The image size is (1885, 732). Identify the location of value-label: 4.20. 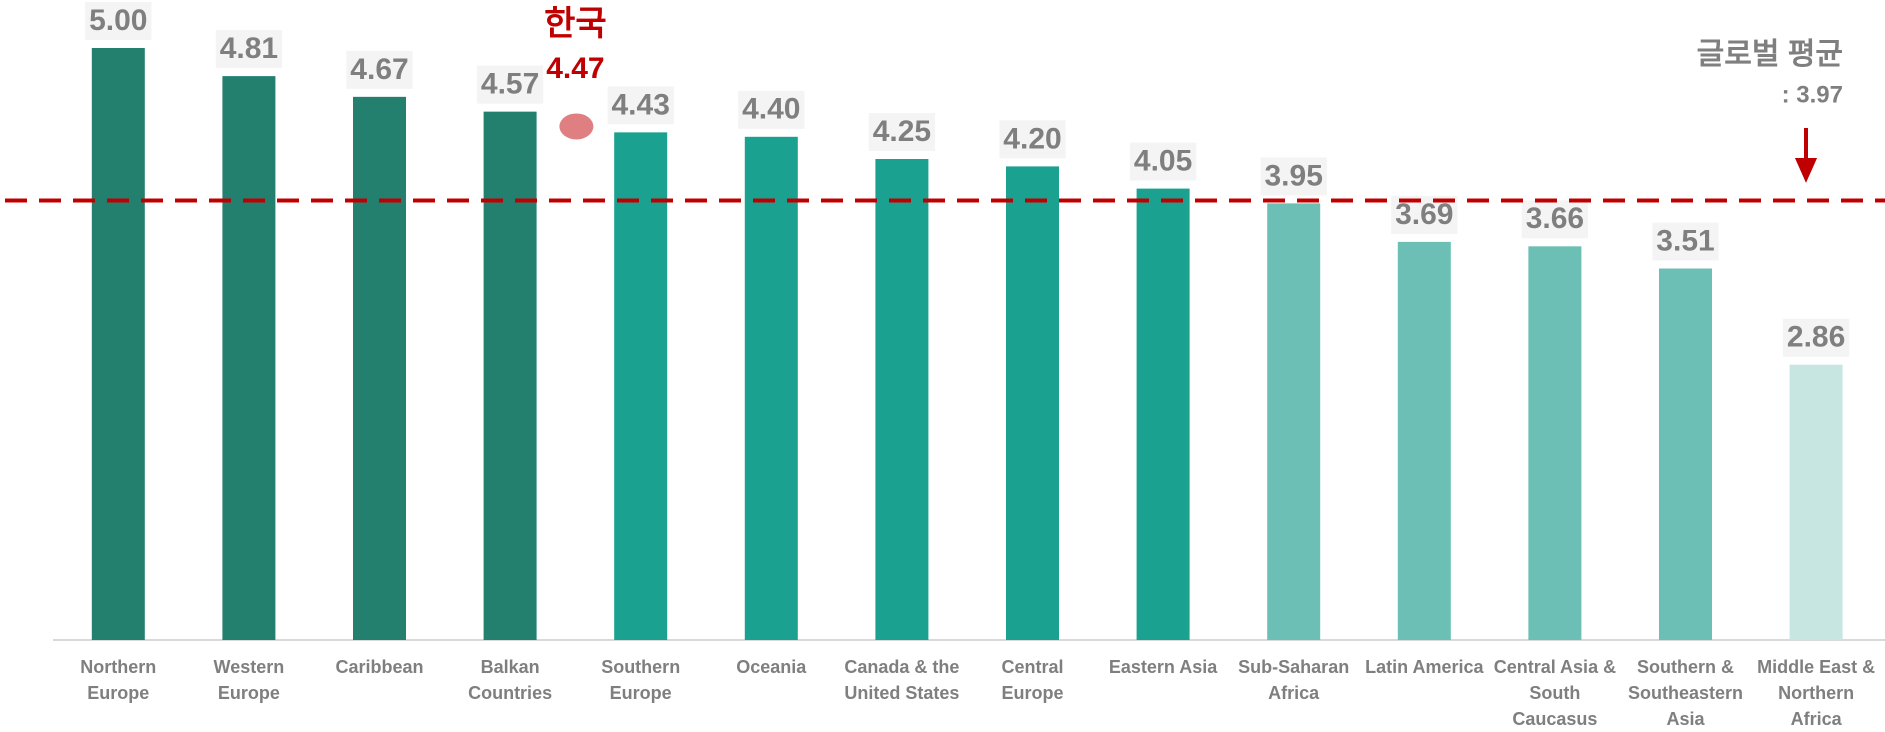
(1032, 138).